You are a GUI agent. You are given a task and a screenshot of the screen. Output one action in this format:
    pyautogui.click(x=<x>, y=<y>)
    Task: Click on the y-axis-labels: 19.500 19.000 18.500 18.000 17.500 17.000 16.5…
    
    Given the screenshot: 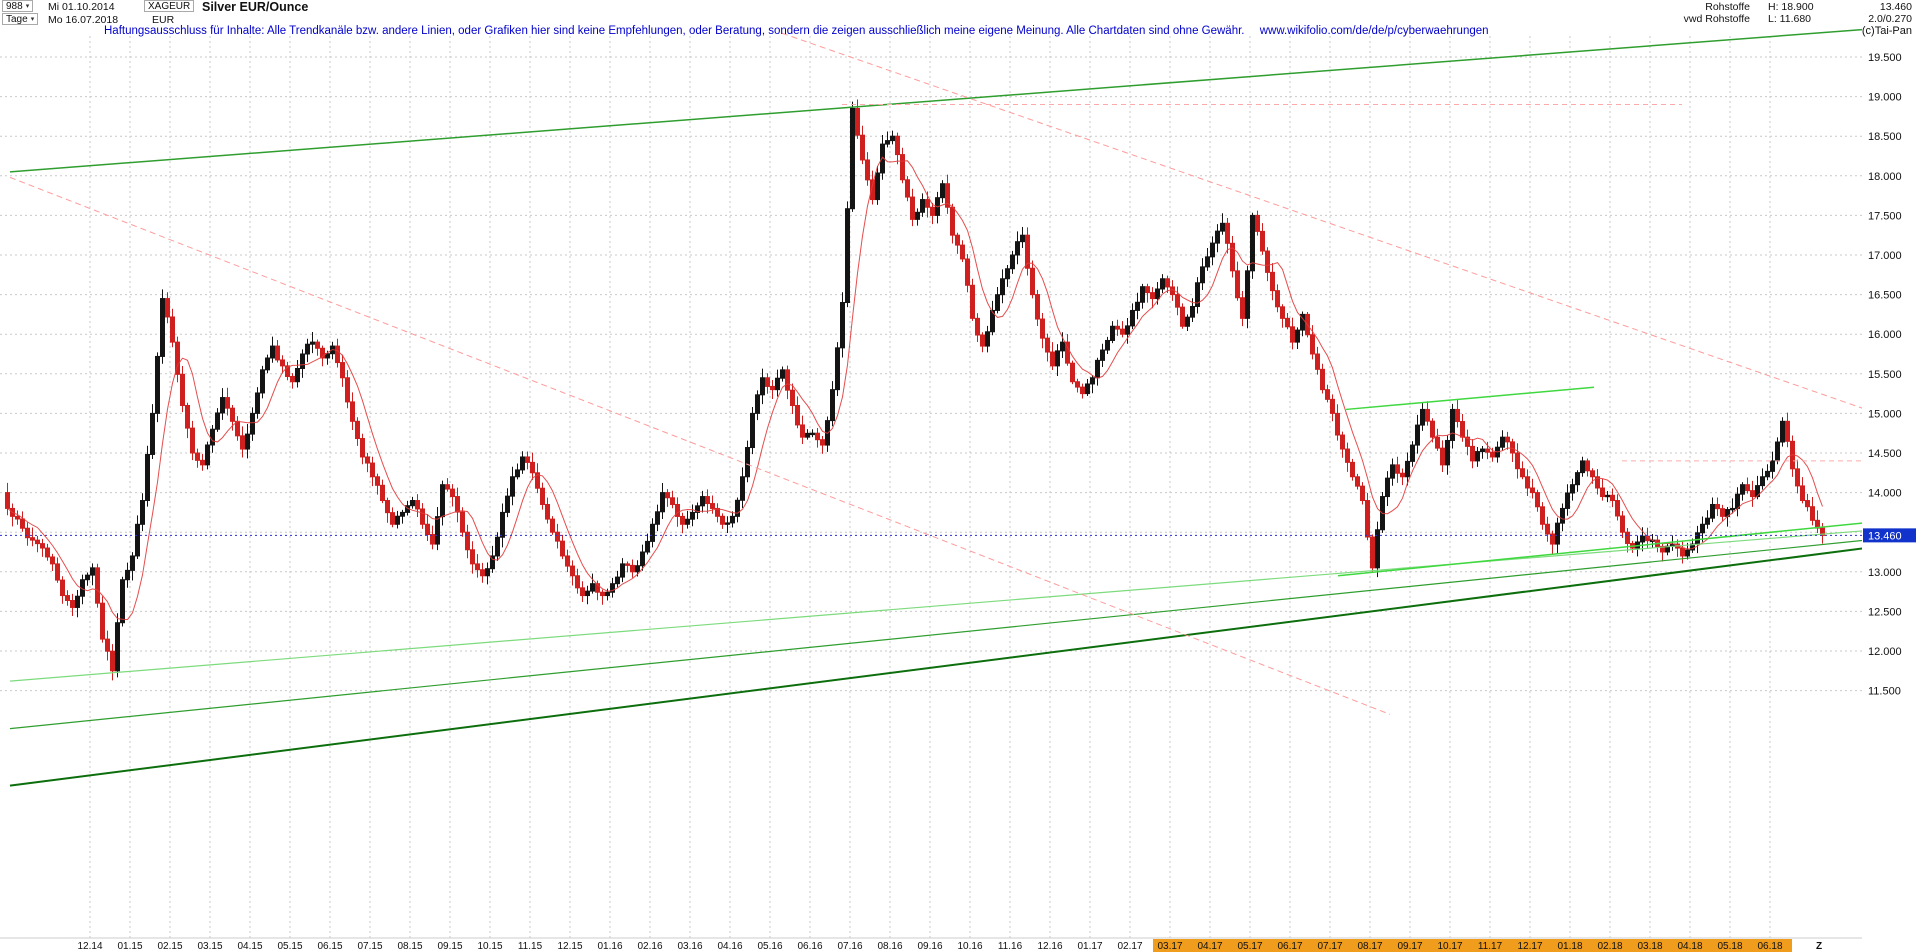 What is the action you would take?
    pyautogui.click(x=1885, y=375)
    